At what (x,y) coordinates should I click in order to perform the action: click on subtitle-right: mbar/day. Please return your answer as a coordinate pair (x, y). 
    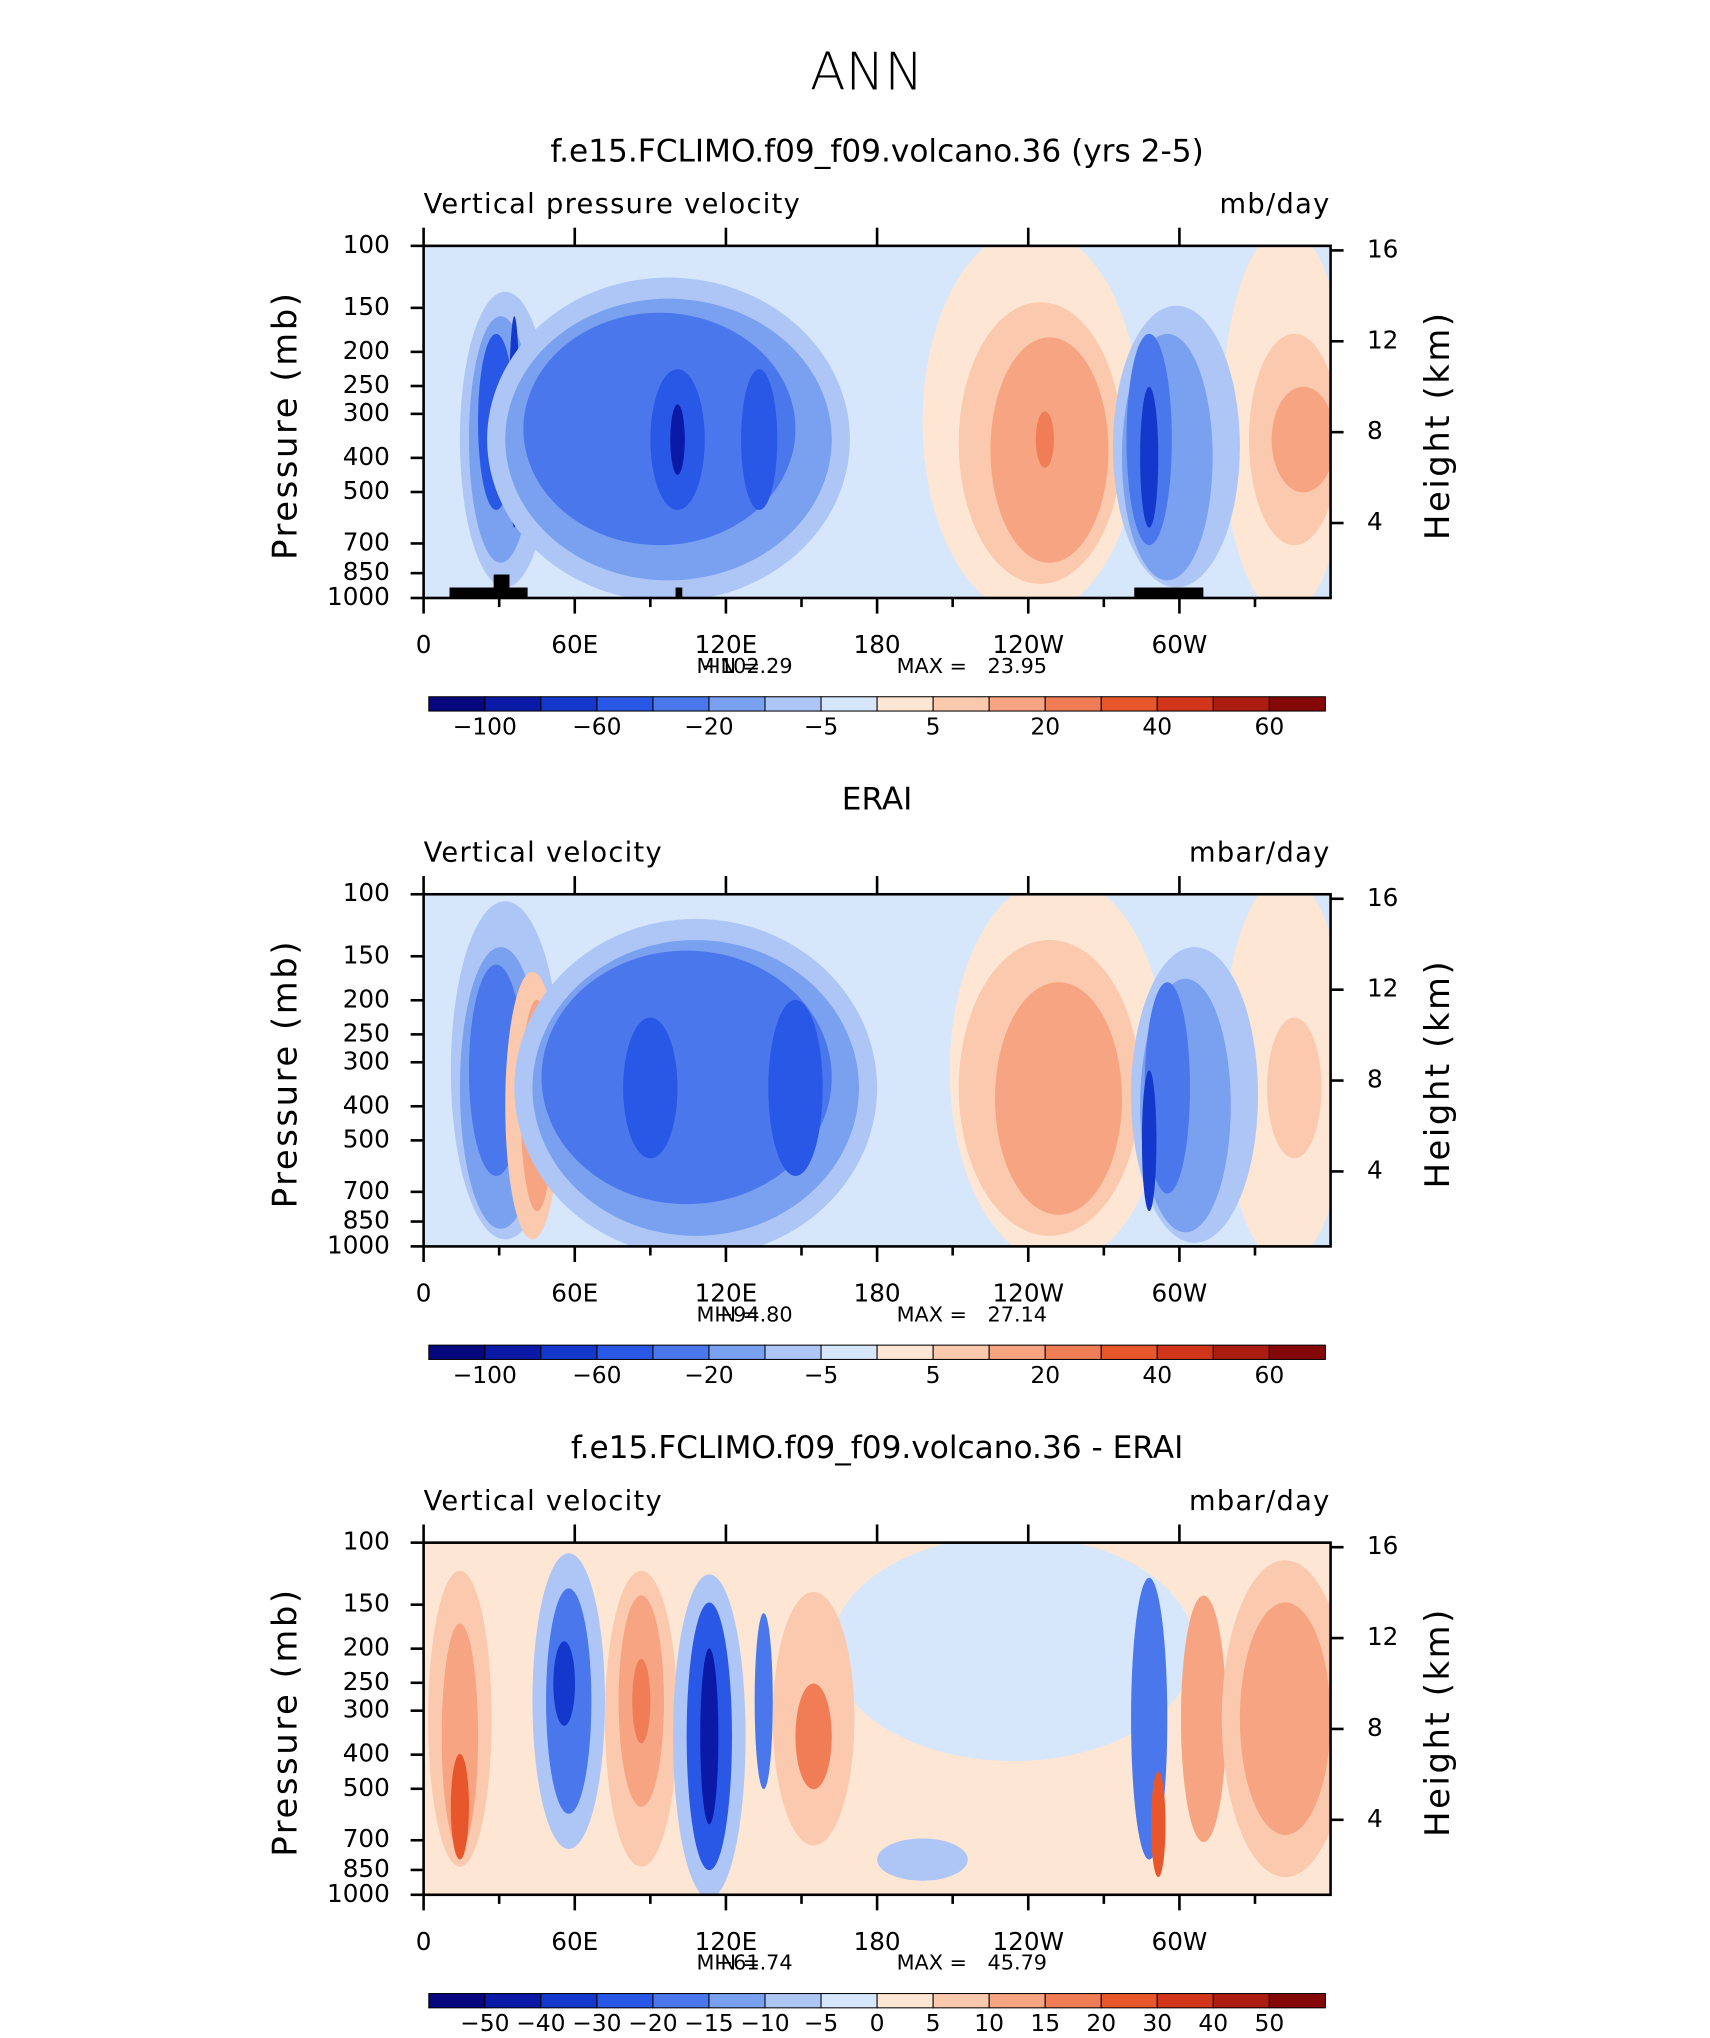
    Looking at the image, I should click on (1260, 1501).